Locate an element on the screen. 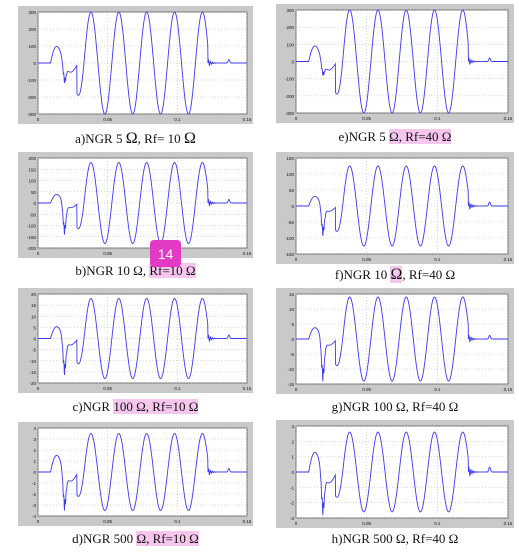 This screenshot has height=554, width=519. plot-e-ytick-label: 100 is located at coordinates (290, 44).